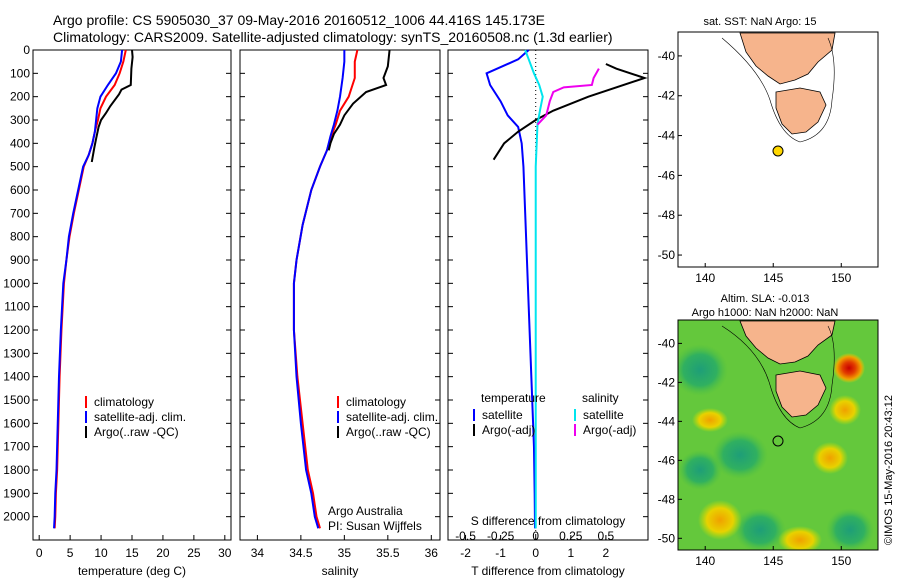 The width and height of the screenshot is (900, 580). What do you see at coordinates (345, 553) in the screenshot?
I see `sal-xtick-label: 35` at bounding box center [345, 553].